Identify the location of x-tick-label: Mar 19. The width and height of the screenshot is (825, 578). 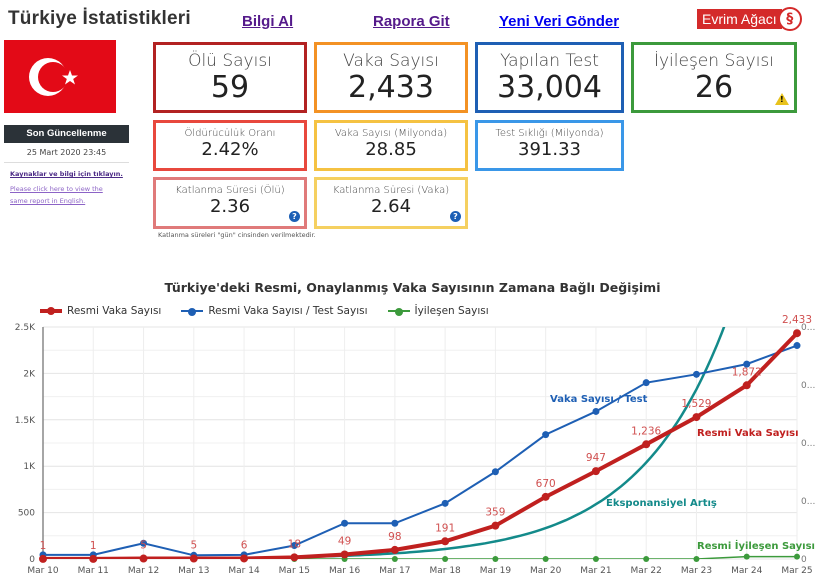
(496, 571).